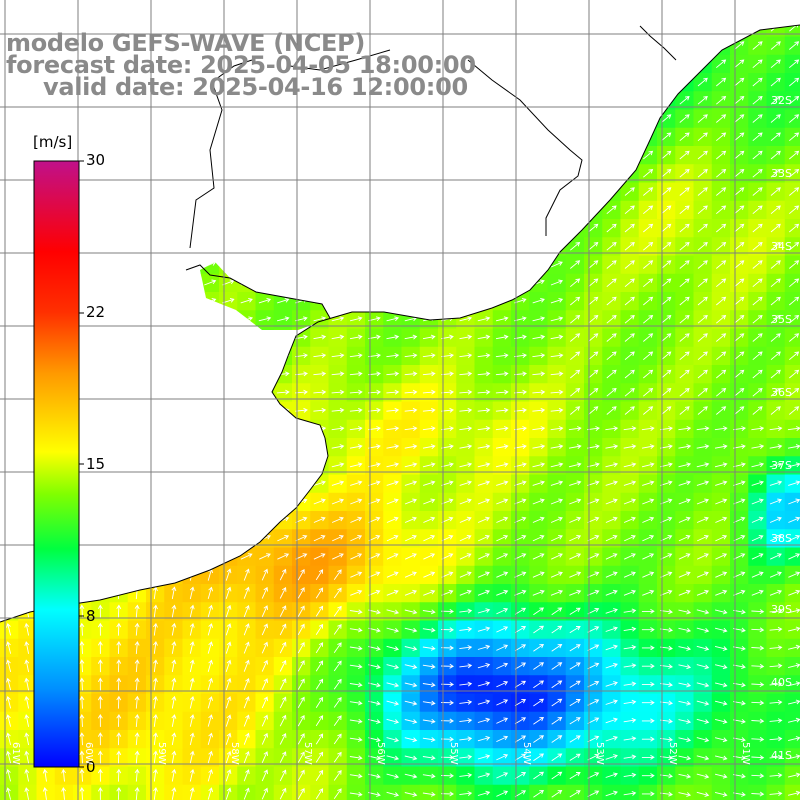  I want to click on colorbar, so click(58, 464).